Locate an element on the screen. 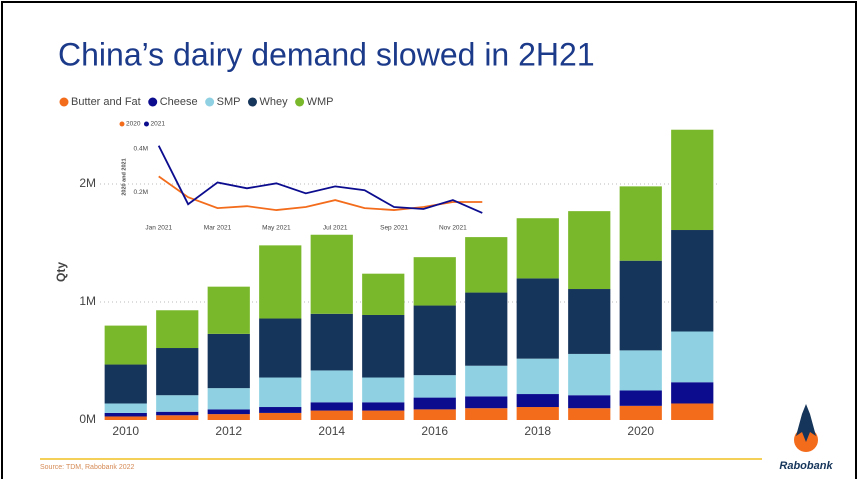  x-tick-label: Sep 2021 is located at coordinates (394, 228).